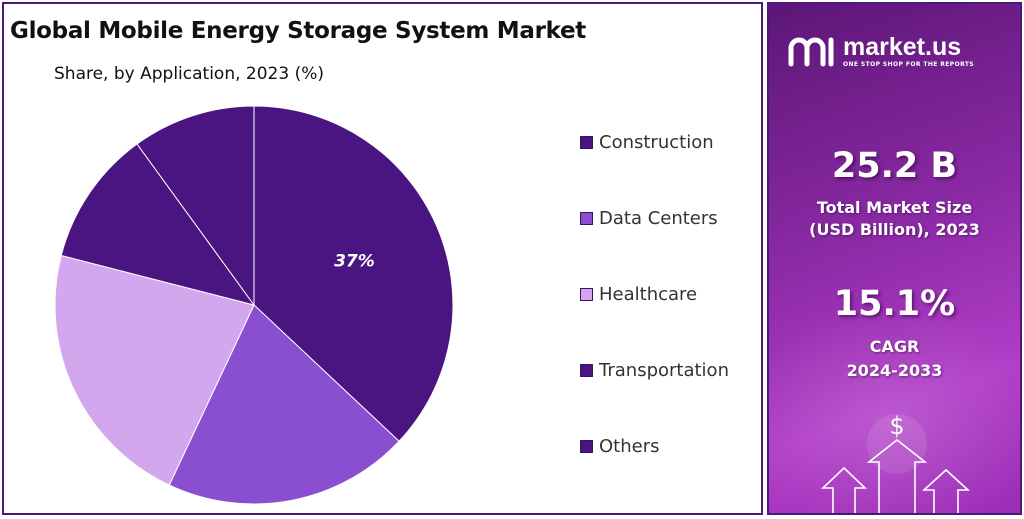 The width and height of the screenshot is (1024, 519). Describe the element at coordinates (844, 489) in the screenshot. I see `arrow-left-icon` at that location.